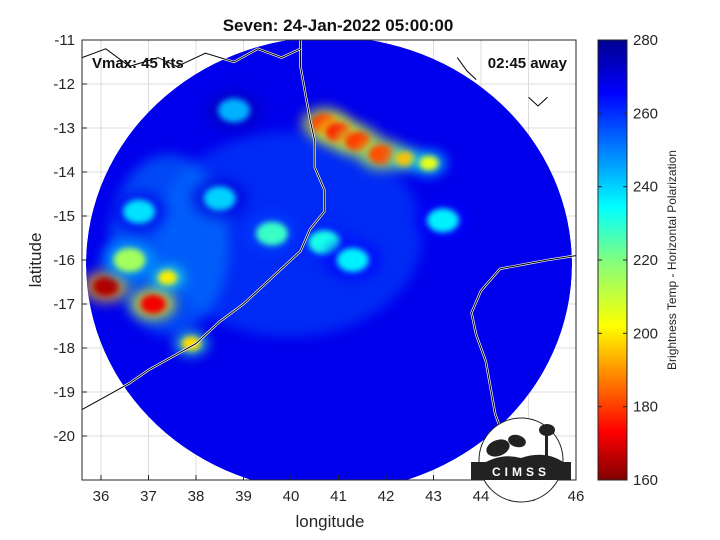 This screenshot has height=540, width=720. I want to click on colorbar-ticks: 280 260 240 220 200 180 160, so click(628, 260).